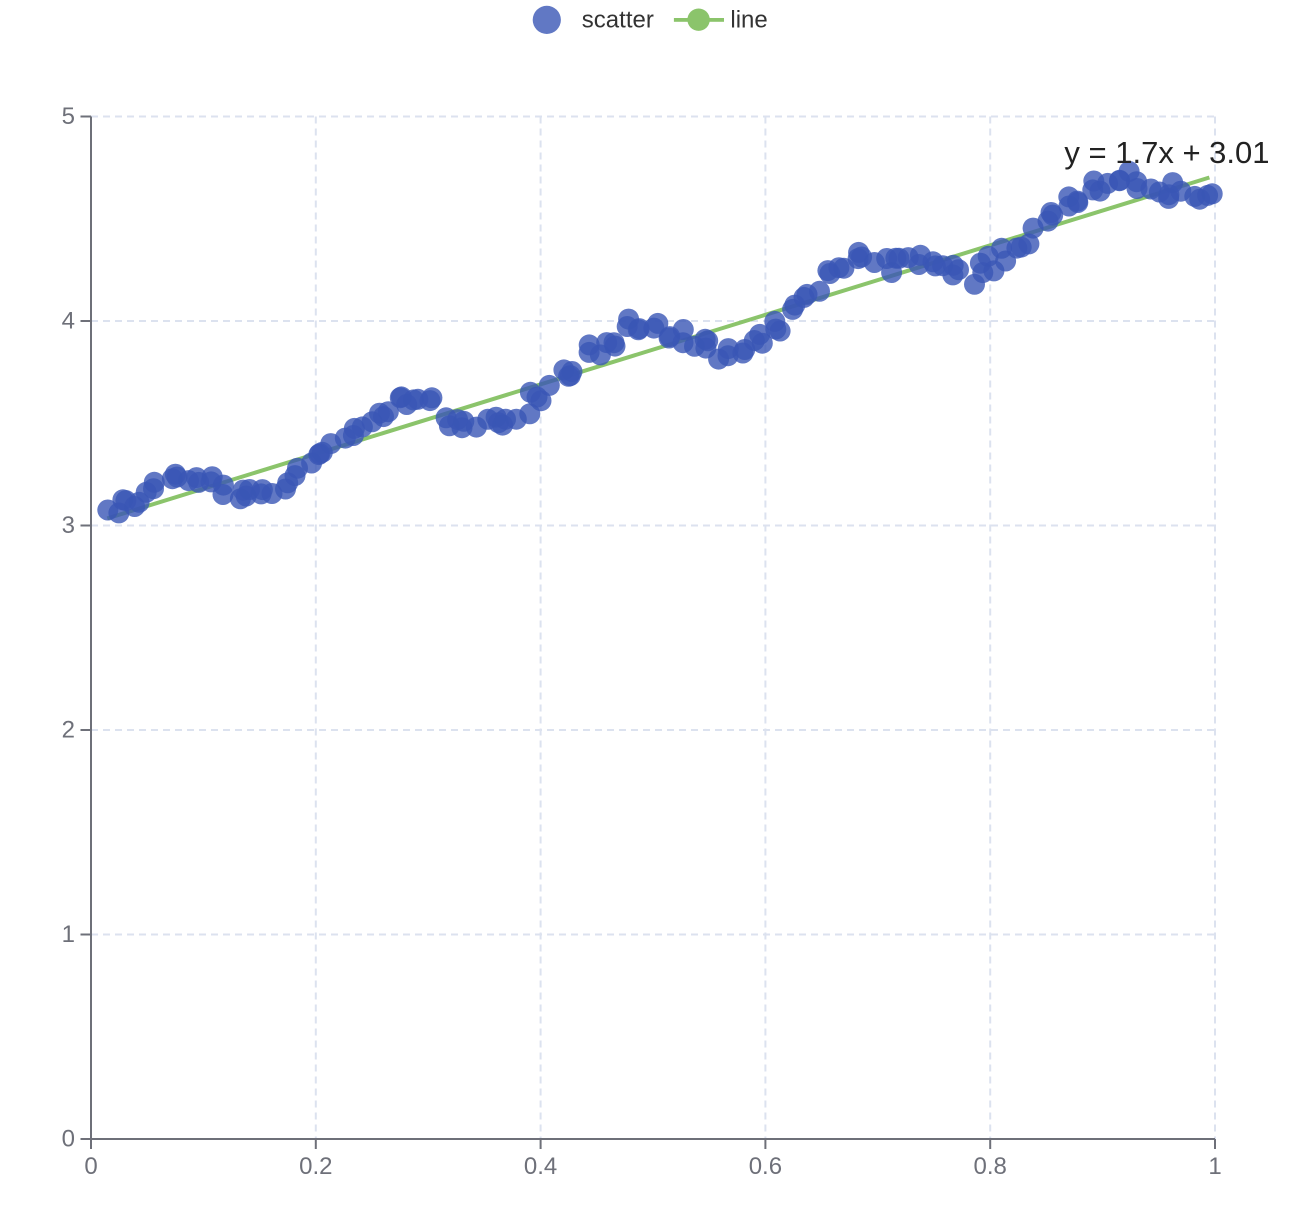 Image resolution: width=1296 pixels, height=1216 pixels. Describe the element at coordinates (68, 321) in the screenshot. I see `svg-text: 4` at that location.